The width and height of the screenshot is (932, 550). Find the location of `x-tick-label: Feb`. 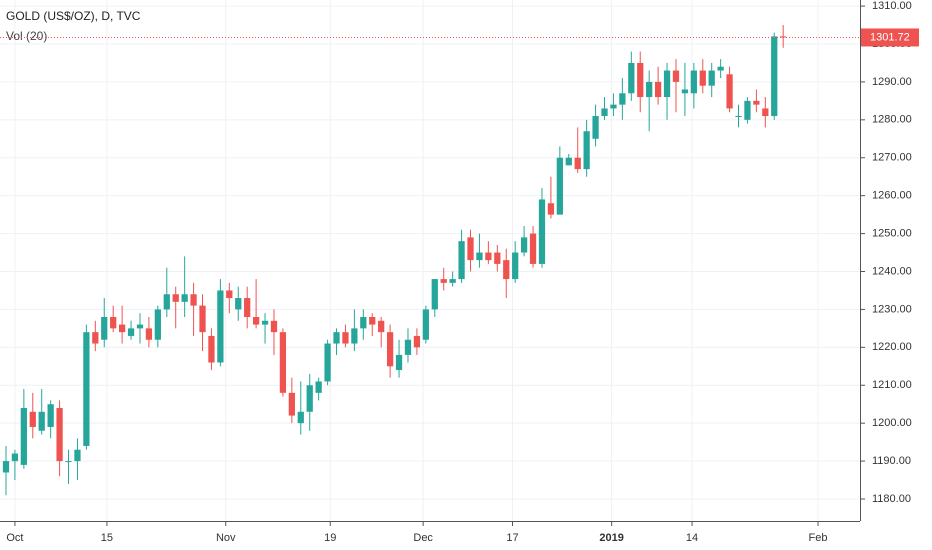

x-tick-label: Feb is located at coordinates (818, 538).